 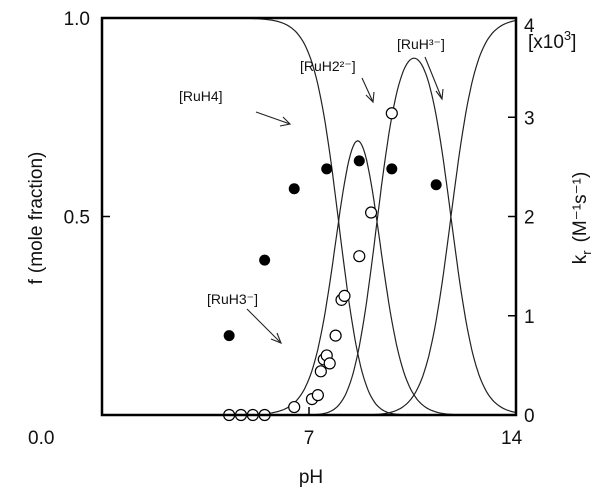 What do you see at coordinates (309, 411) in the screenshot?
I see `x-axis-ticks` at bounding box center [309, 411].